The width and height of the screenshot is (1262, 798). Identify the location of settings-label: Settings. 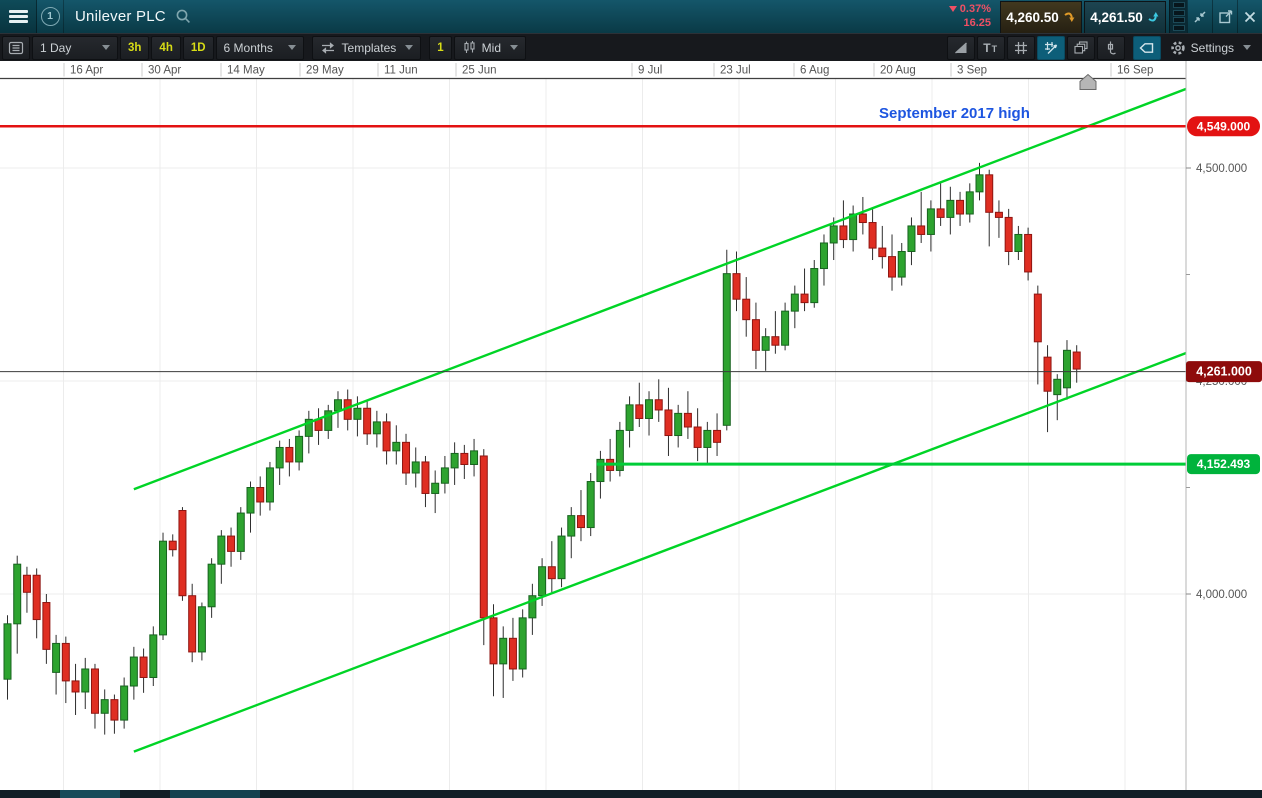
(1212, 47).